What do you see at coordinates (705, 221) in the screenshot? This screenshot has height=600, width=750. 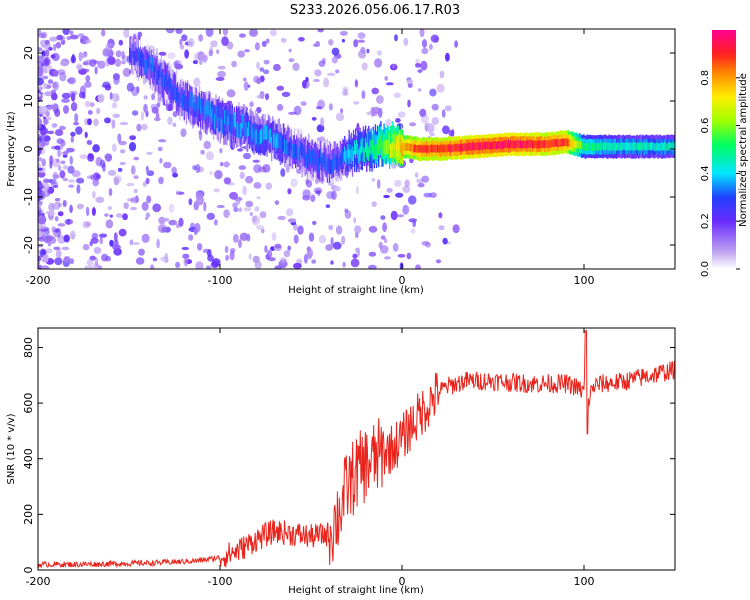 I see `colorbar-tick-label: 0.2` at bounding box center [705, 221].